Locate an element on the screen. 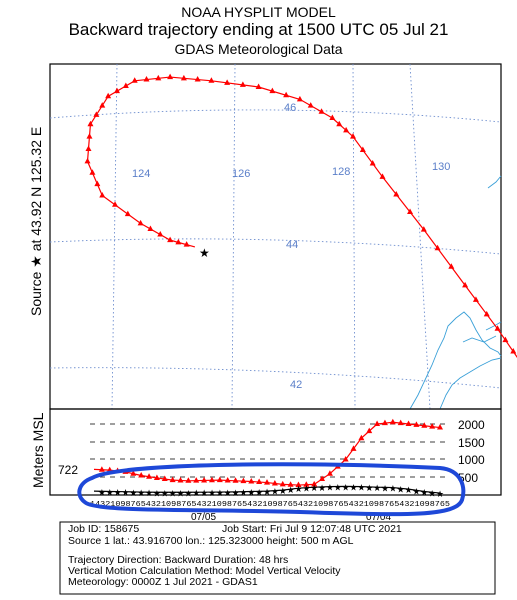 This screenshot has width=517, height=600. meteorology: Meteorology: 0000Z 1 Jul 2021 - GDAS1 is located at coordinates (163, 582).